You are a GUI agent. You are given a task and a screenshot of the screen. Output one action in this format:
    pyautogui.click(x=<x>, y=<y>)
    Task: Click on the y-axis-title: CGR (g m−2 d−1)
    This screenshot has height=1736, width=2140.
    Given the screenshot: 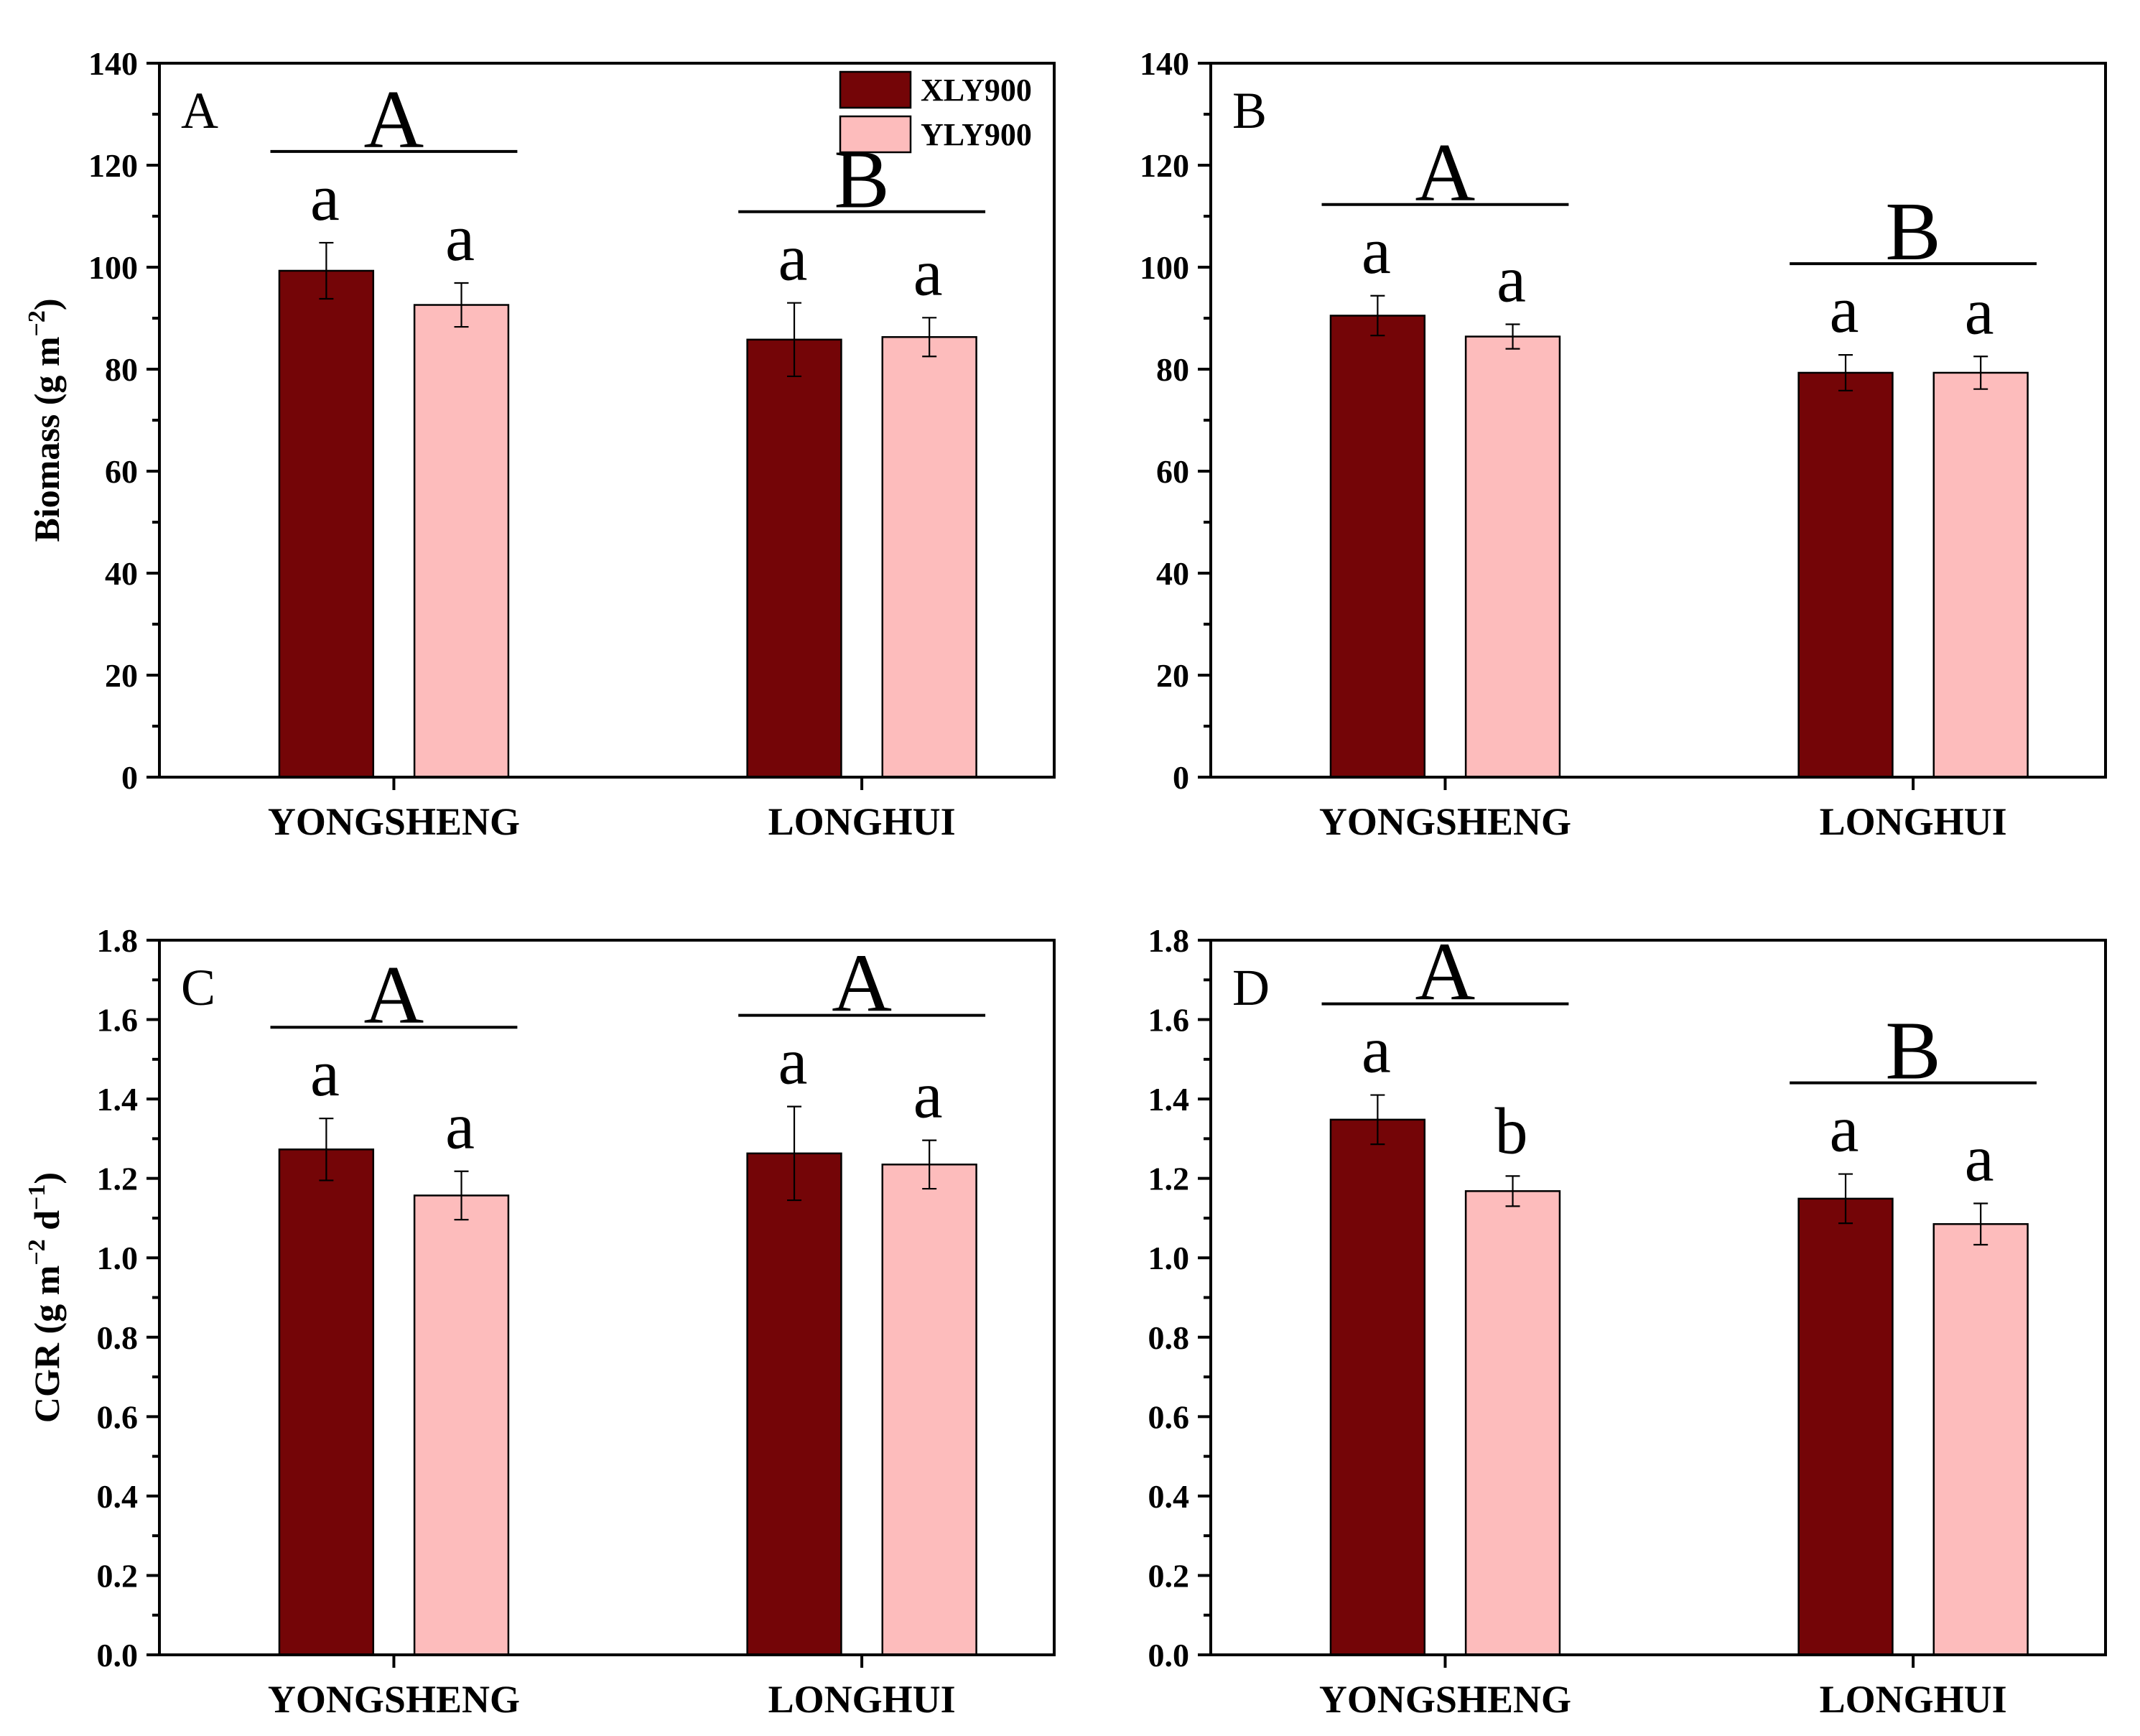 What is the action you would take?
    pyautogui.click(x=45, y=1297)
    